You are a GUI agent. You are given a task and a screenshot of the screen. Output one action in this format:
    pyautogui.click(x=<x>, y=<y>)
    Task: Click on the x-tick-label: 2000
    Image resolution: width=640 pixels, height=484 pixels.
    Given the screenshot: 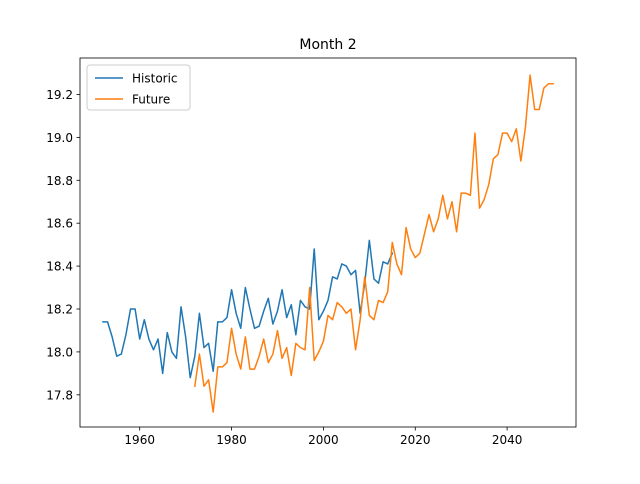 What is the action you would take?
    pyautogui.click(x=323, y=440)
    